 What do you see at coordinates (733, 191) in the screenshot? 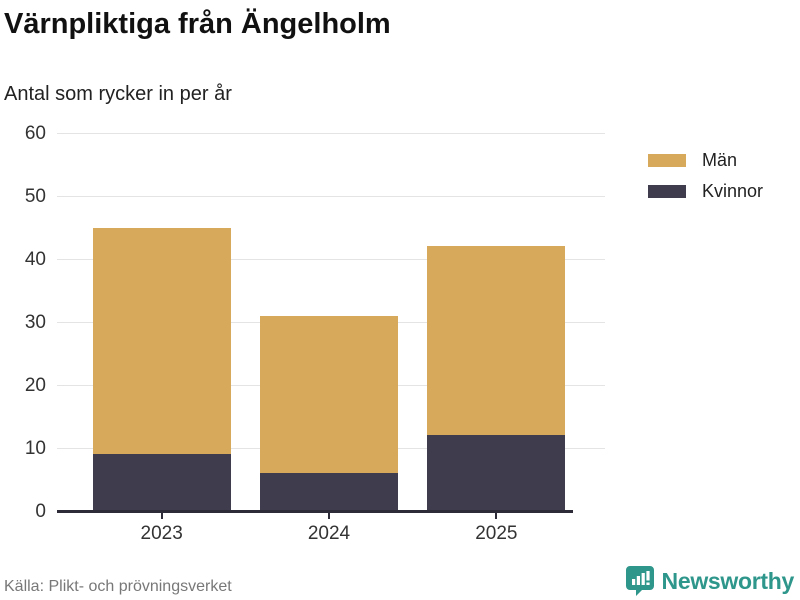
I see `legend-label-kvinnor: Kvinnor` at bounding box center [733, 191].